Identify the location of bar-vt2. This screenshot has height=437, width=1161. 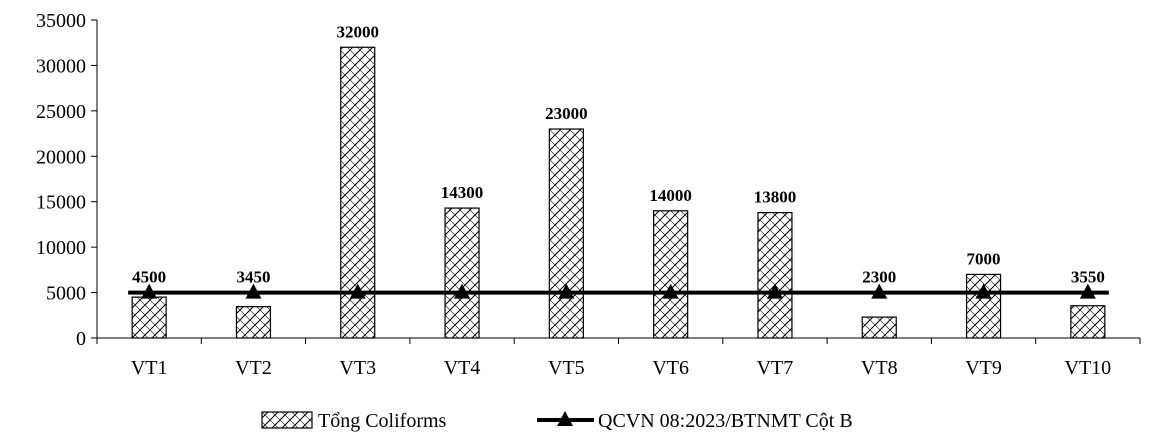
(253, 322).